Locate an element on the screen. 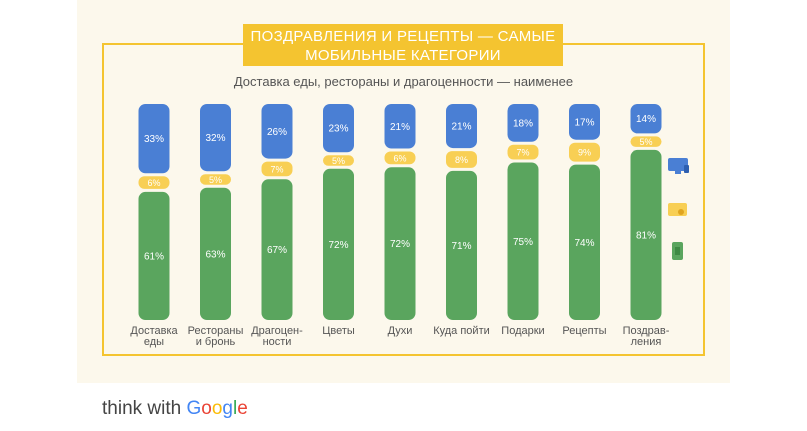 This screenshot has width=807, height=431. data-label-mobile: 67% is located at coordinates (277, 250).